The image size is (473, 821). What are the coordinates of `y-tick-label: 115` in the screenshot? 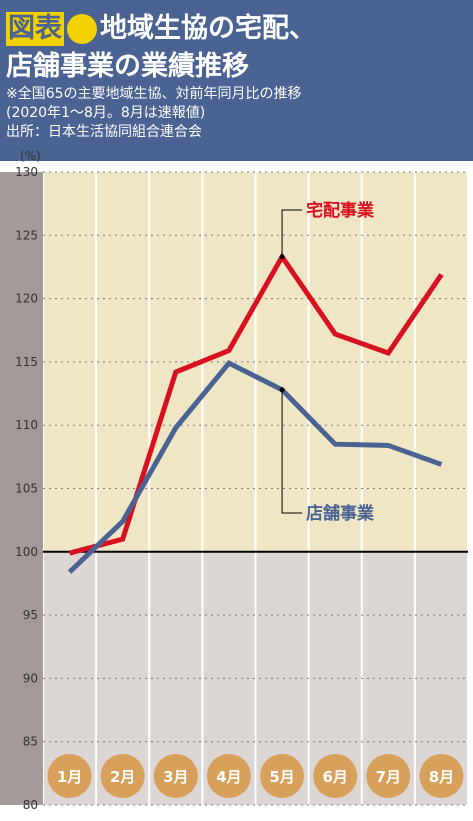 It's located at (26, 362).